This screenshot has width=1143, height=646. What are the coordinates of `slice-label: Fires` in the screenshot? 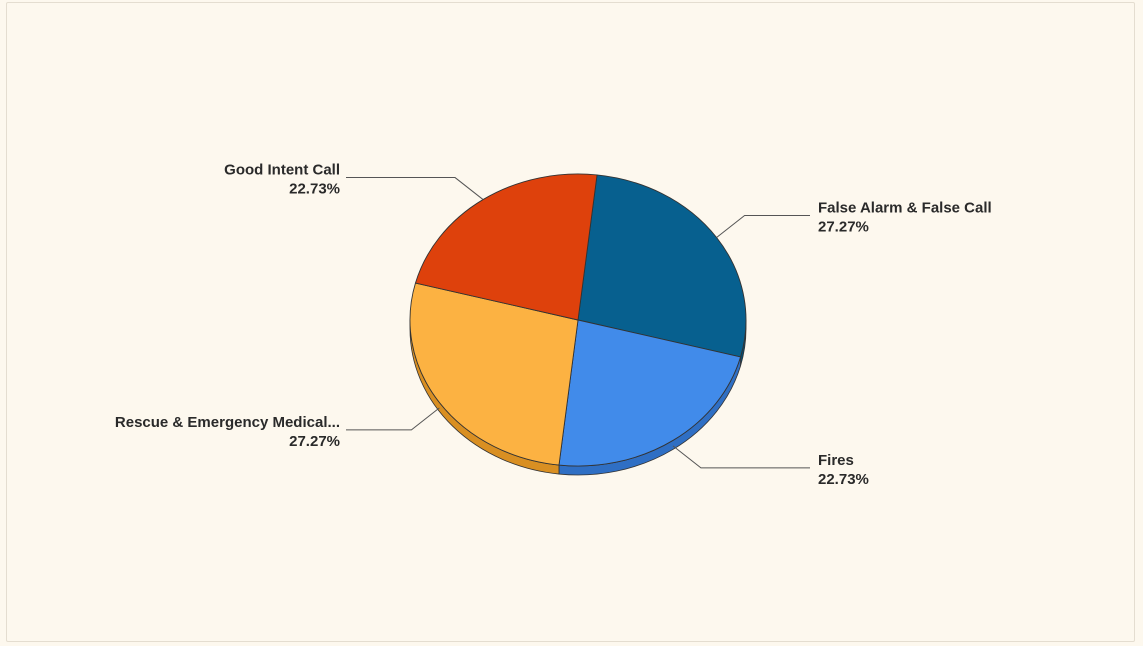 It's located at (836, 460).